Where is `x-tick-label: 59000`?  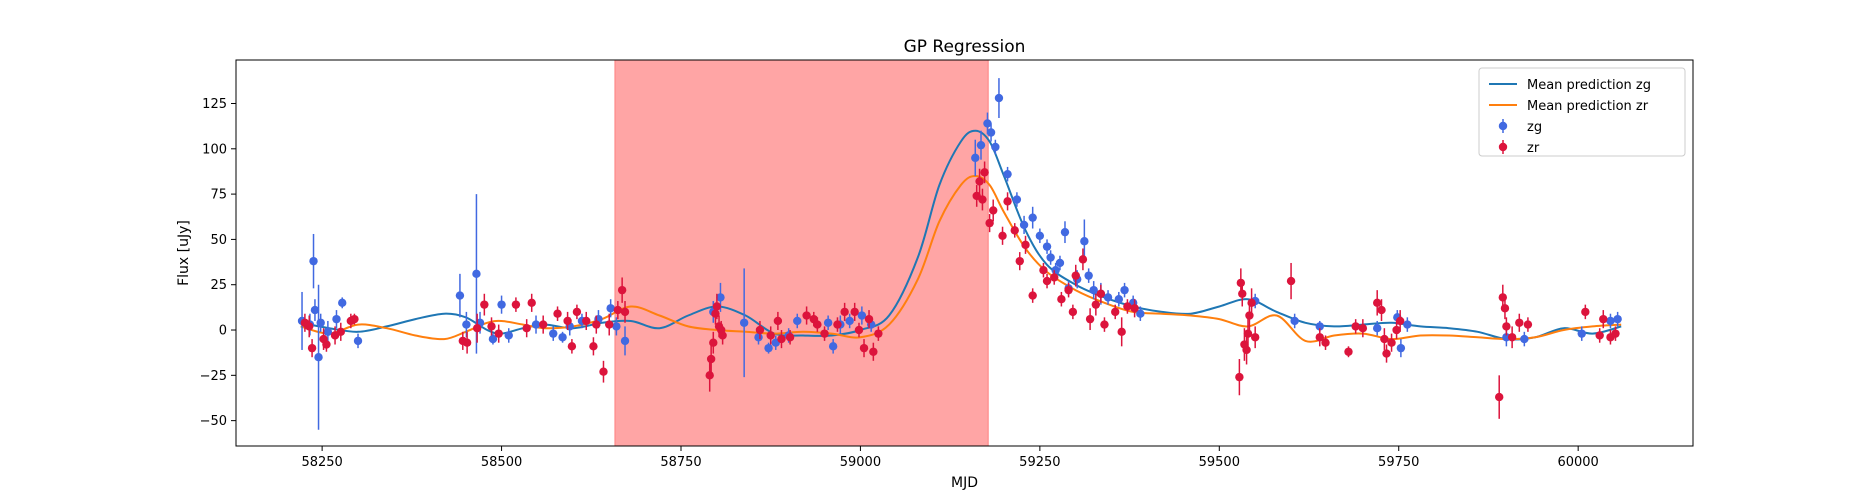
x-tick-label: 59000 is located at coordinates (860, 462).